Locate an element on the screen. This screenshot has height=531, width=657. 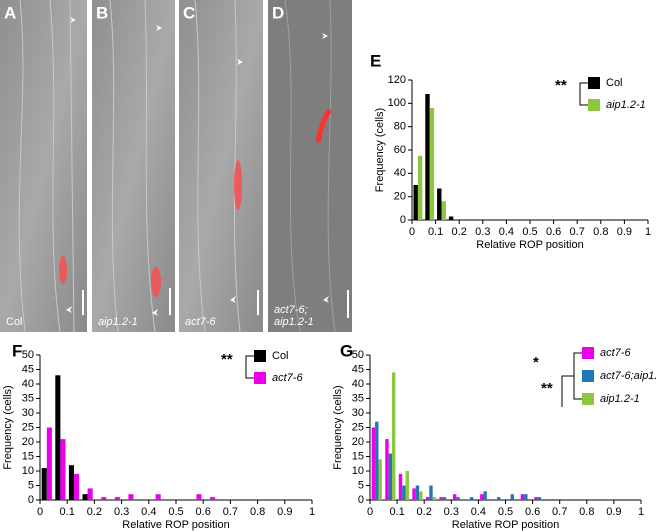
x-tick-label: 0.4 is located at coordinates (478, 512).